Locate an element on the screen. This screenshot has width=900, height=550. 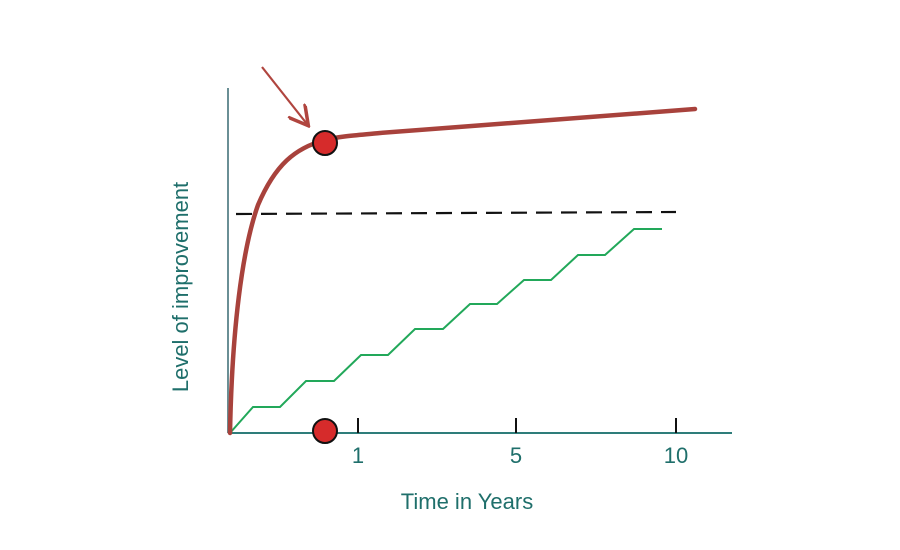
annotation-arrow is located at coordinates (284, 95).